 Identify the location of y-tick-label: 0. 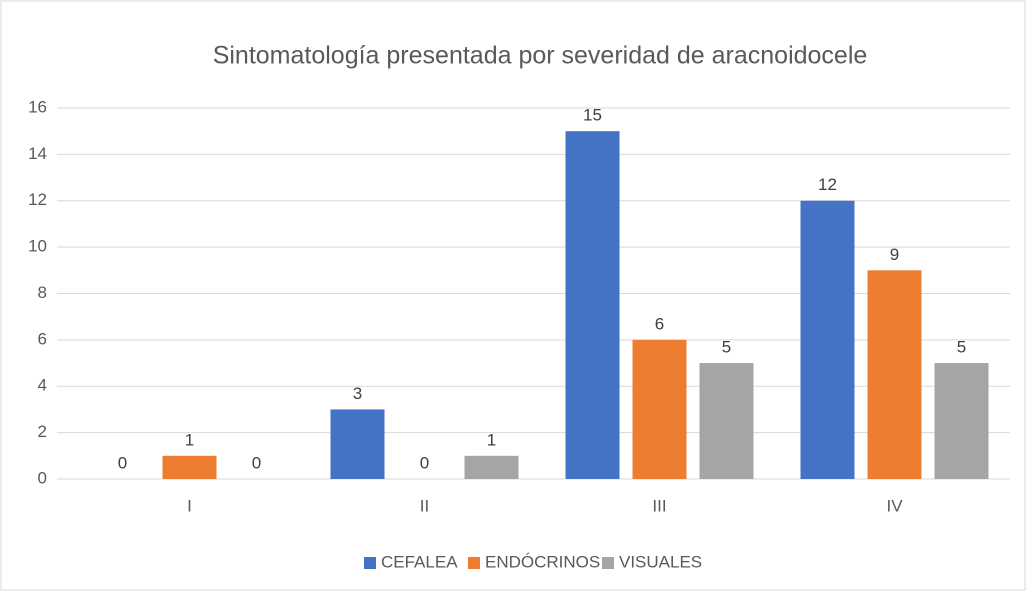
(42, 477).